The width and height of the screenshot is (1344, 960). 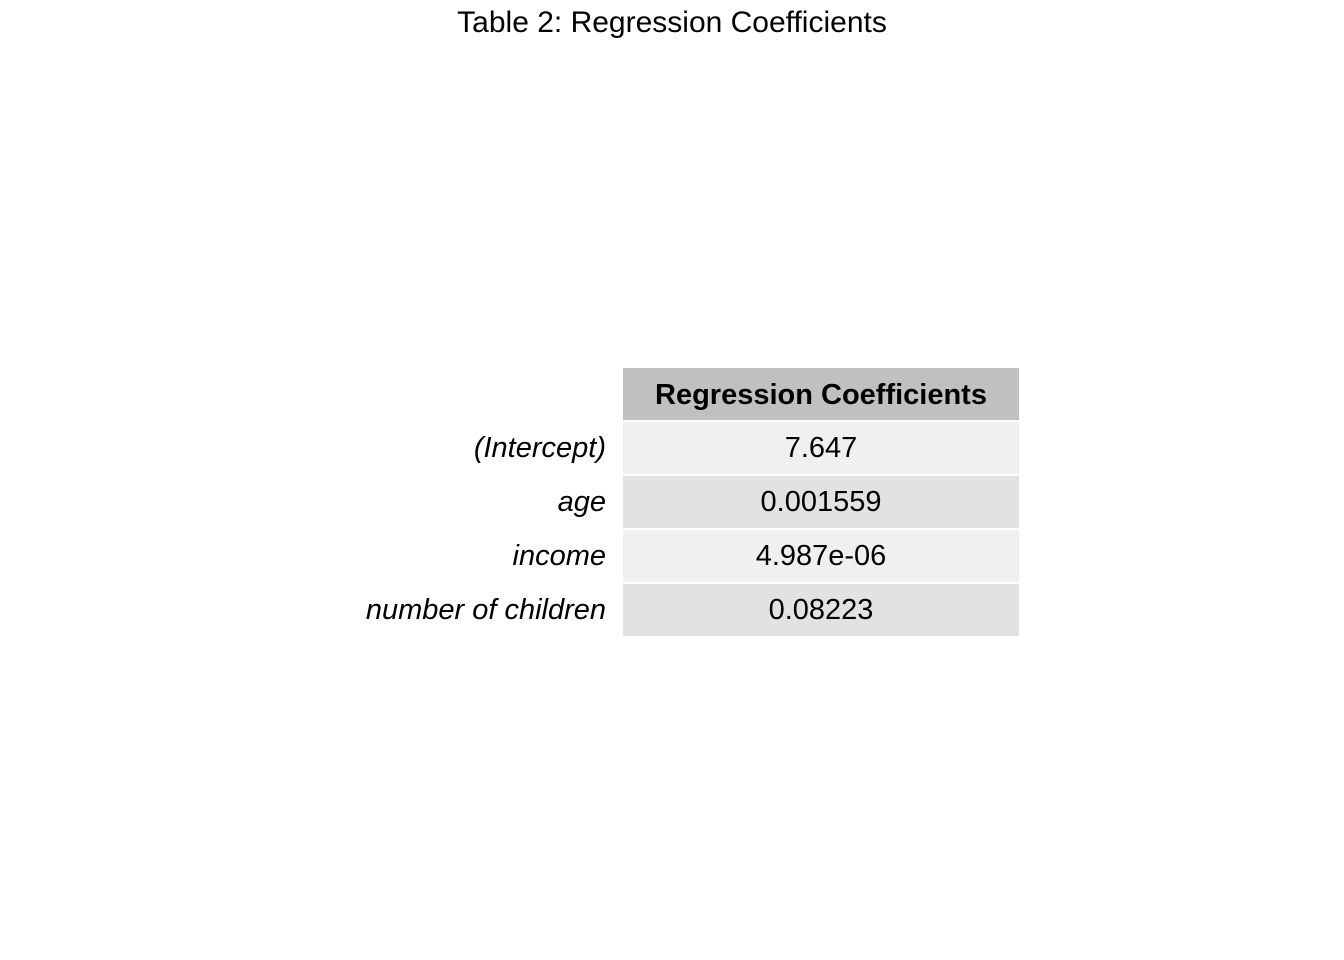 I want to click on column-header: Regression Coefficients, so click(x=821, y=394).